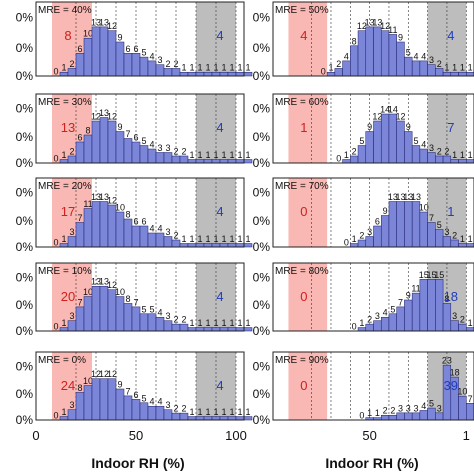  Describe the element at coordinates (369, 435) in the screenshot. I see `x-tick-label: 50` at that location.